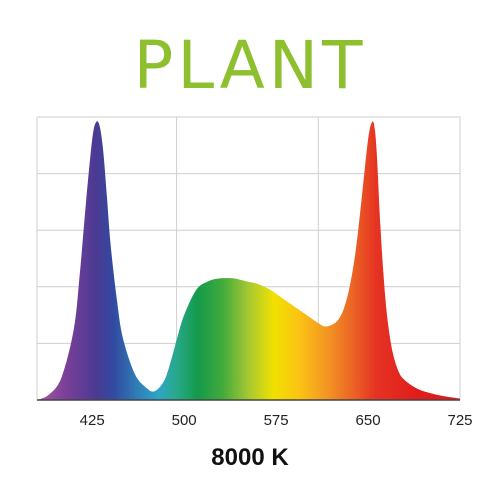  Describe the element at coordinates (250, 65) in the screenshot. I see `chart-title: PLANT` at that location.